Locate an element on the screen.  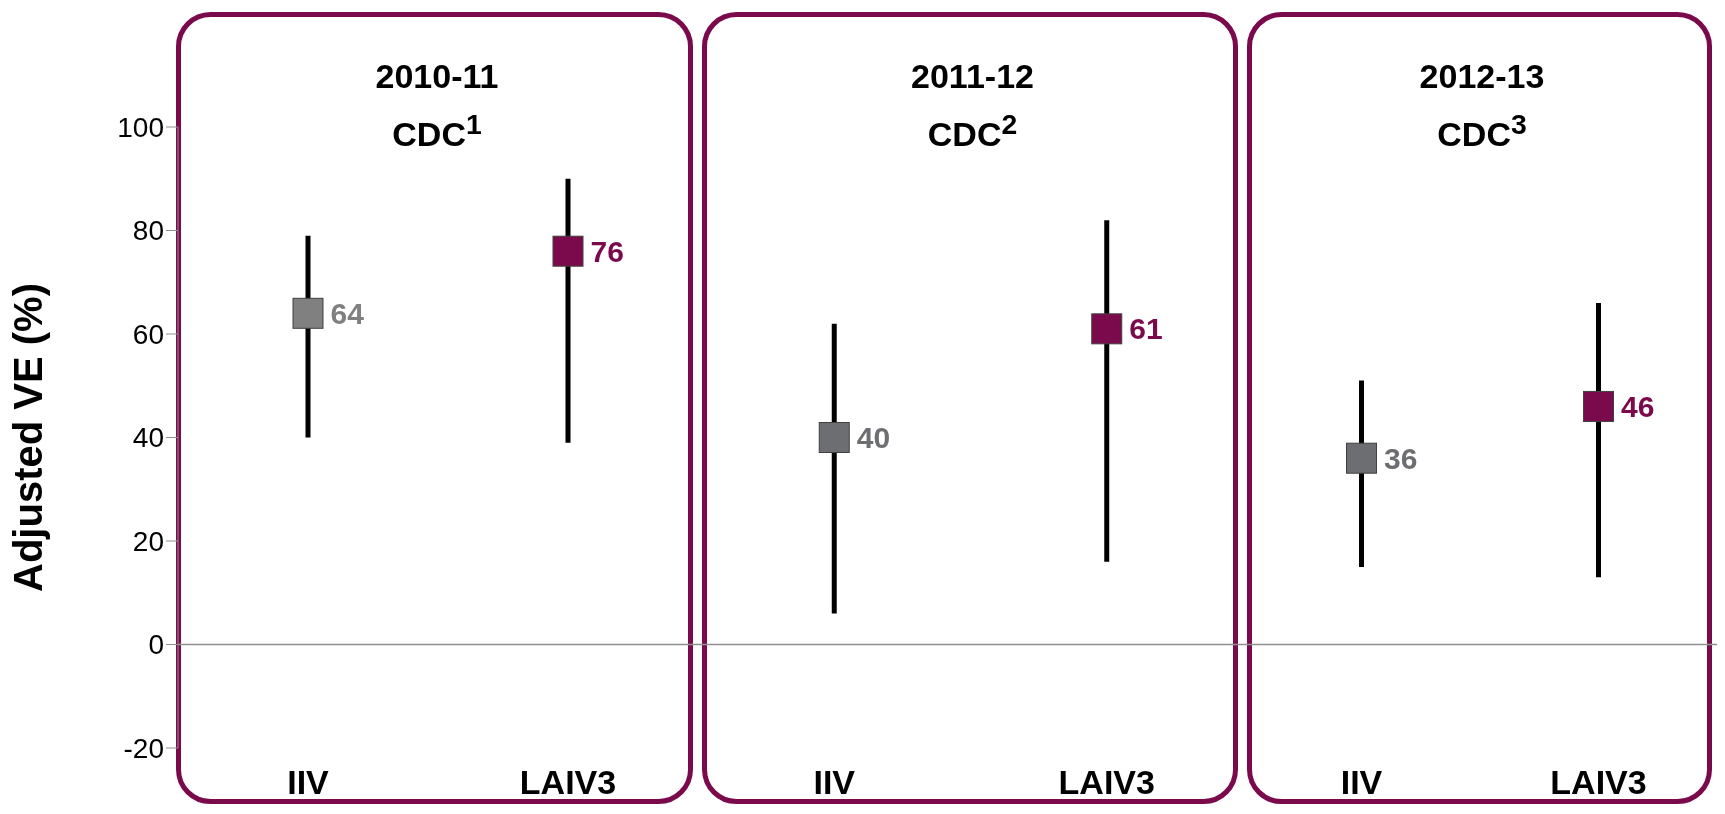
data-label: 61 is located at coordinates (1146, 329).